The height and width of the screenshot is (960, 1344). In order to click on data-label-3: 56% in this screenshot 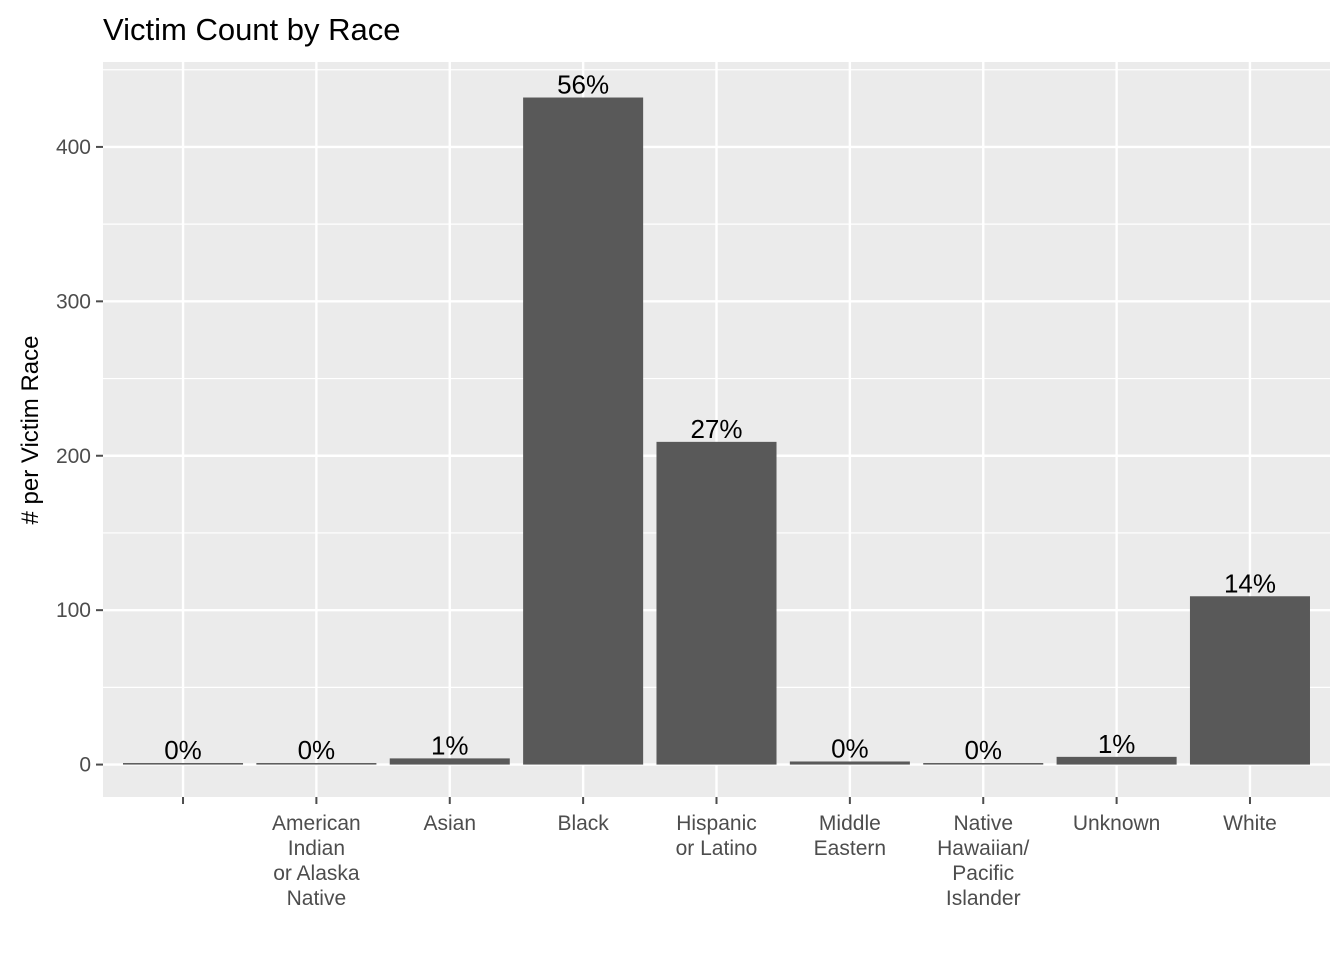, I will do `click(583, 85)`.